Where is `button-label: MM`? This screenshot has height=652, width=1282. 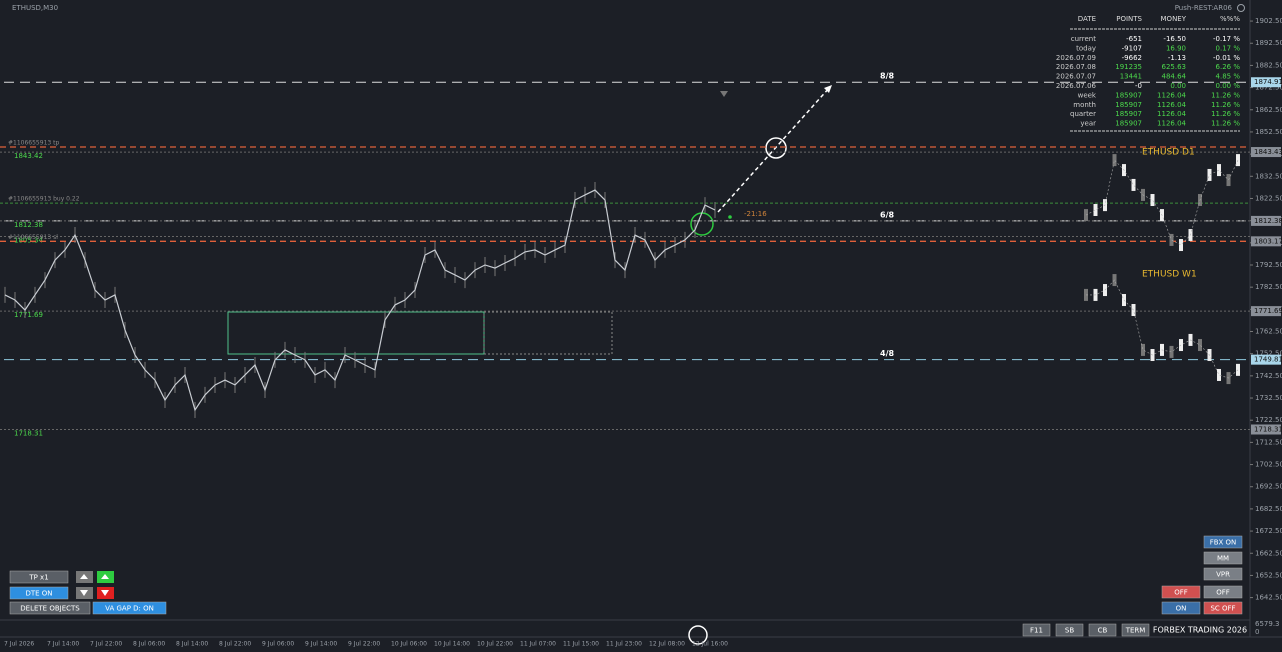
button-label: MM is located at coordinates (1223, 559).